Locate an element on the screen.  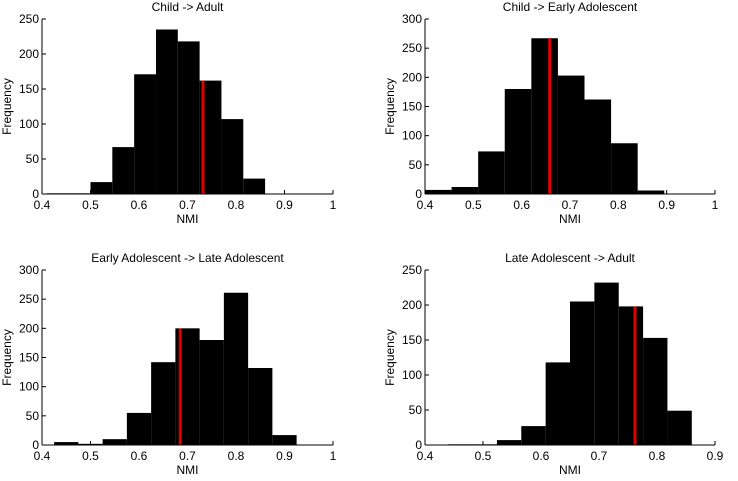
chart-title: Late Adolescent -> Adult is located at coordinates (570, 258).